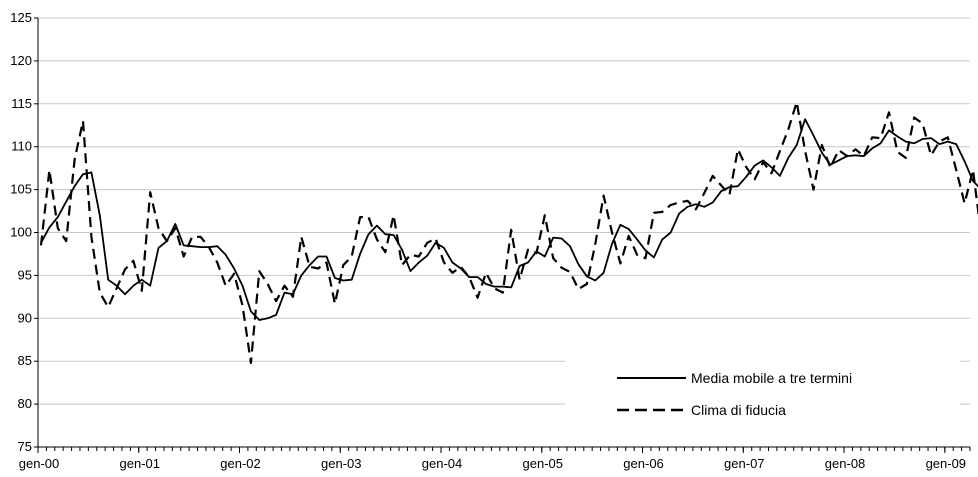 This screenshot has height=477, width=978. I want to click on x-tick-label: gen-09, so click(946, 463).